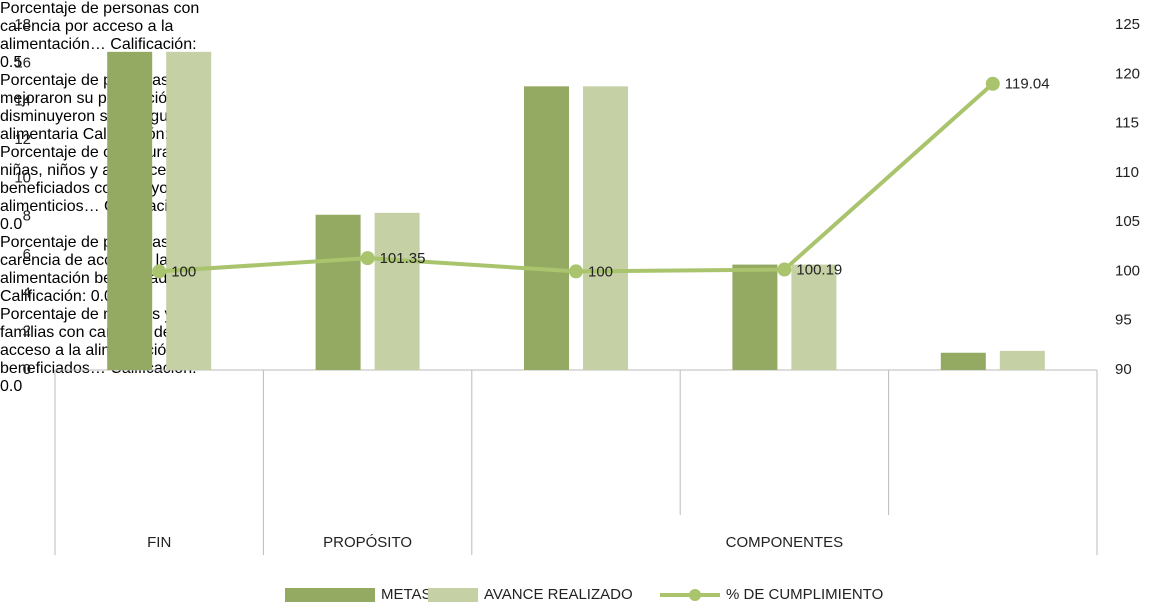 The width and height of the screenshot is (1151, 604). What do you see at coordinates (1127, 221) in the screenshot?
I see `y2-tick-label: 105` at bounding box center [1127, 221].